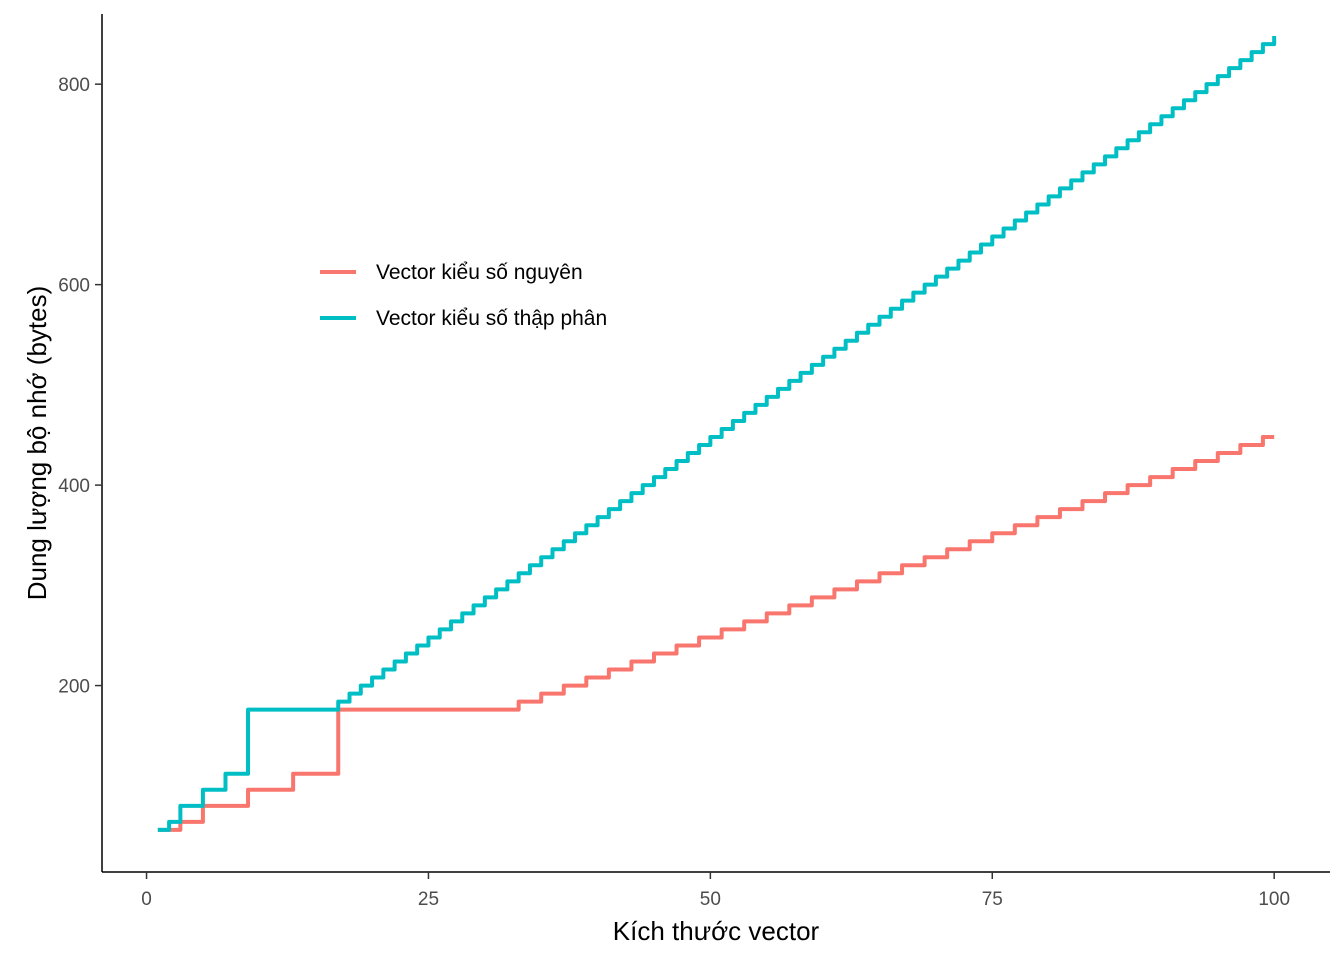  What do you see at coordinates (74, 687) in the screenshot?
I see `y-tick-label: 200` at bounding box center [74, 687].